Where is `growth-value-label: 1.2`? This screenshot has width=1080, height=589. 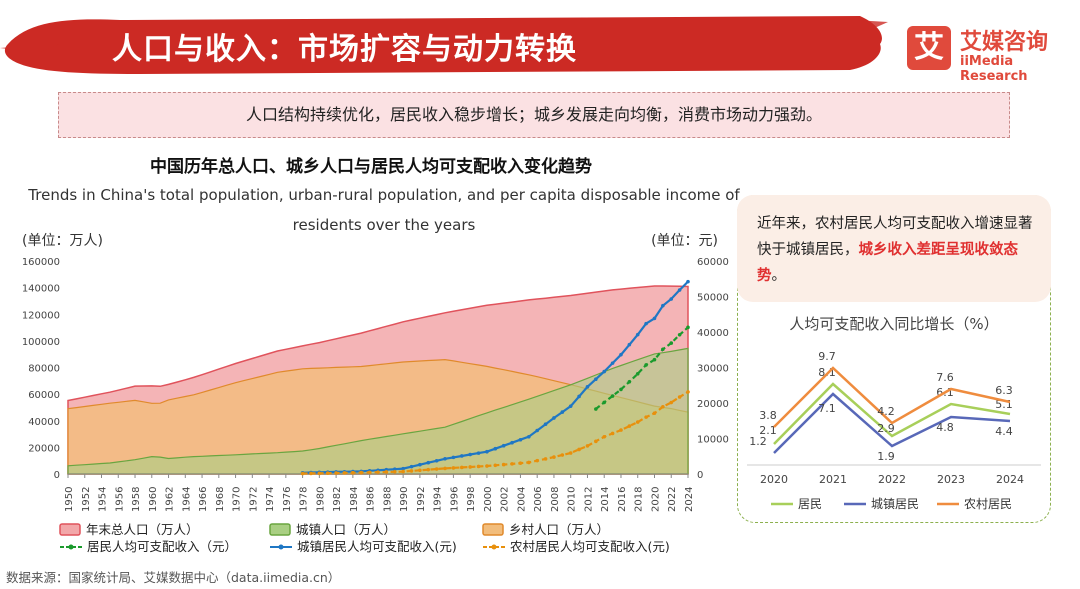
growth-value-label: 1.2 is located at coordinates (758, 441).